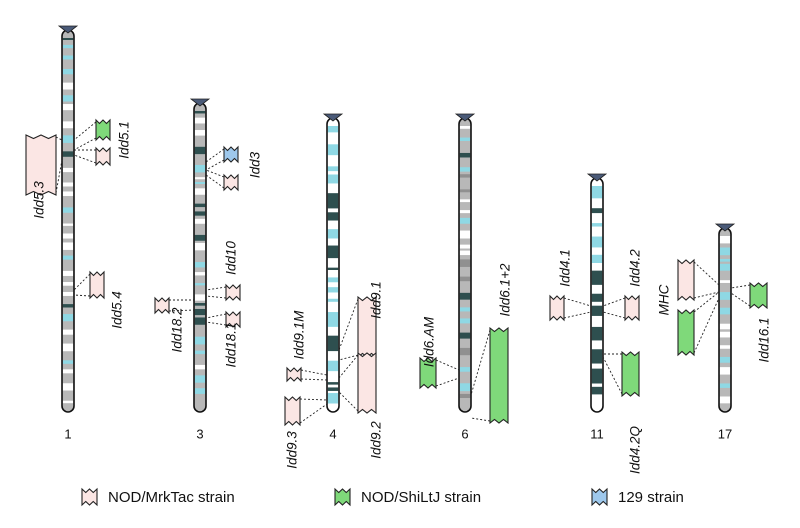  What do you see at coordinates (505, 289) in the screenshot?
I see `locus-label: Idd6.1+2` at bounding box center [505, 289].